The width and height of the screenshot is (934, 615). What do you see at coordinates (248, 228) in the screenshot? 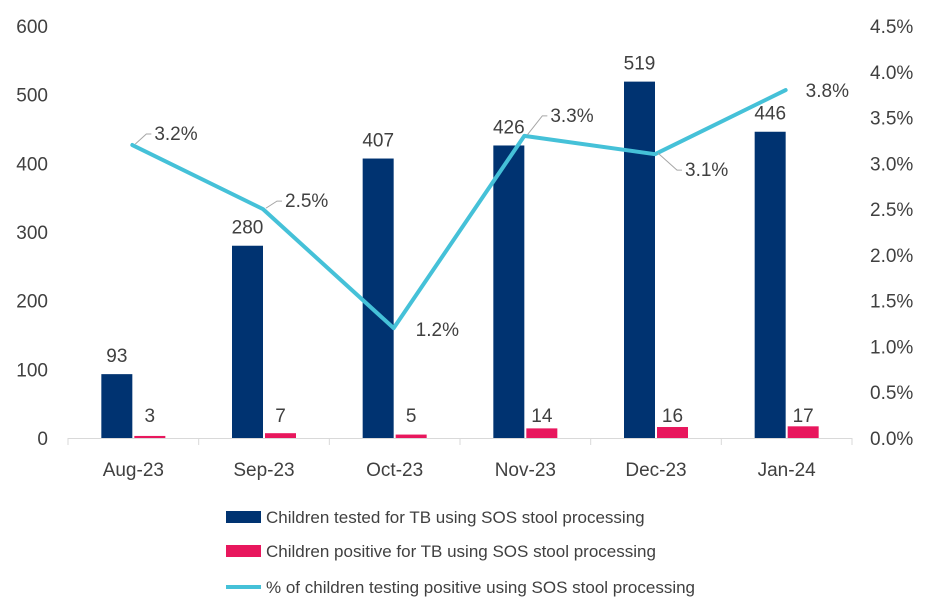
I see `data-label-tested: 280` at bounding box center [248, 228].